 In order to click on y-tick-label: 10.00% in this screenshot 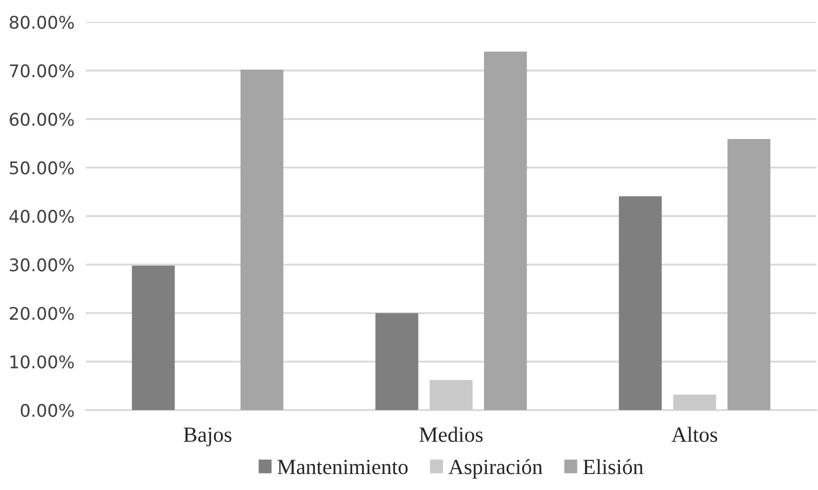, I will do `click(42, 361)`.